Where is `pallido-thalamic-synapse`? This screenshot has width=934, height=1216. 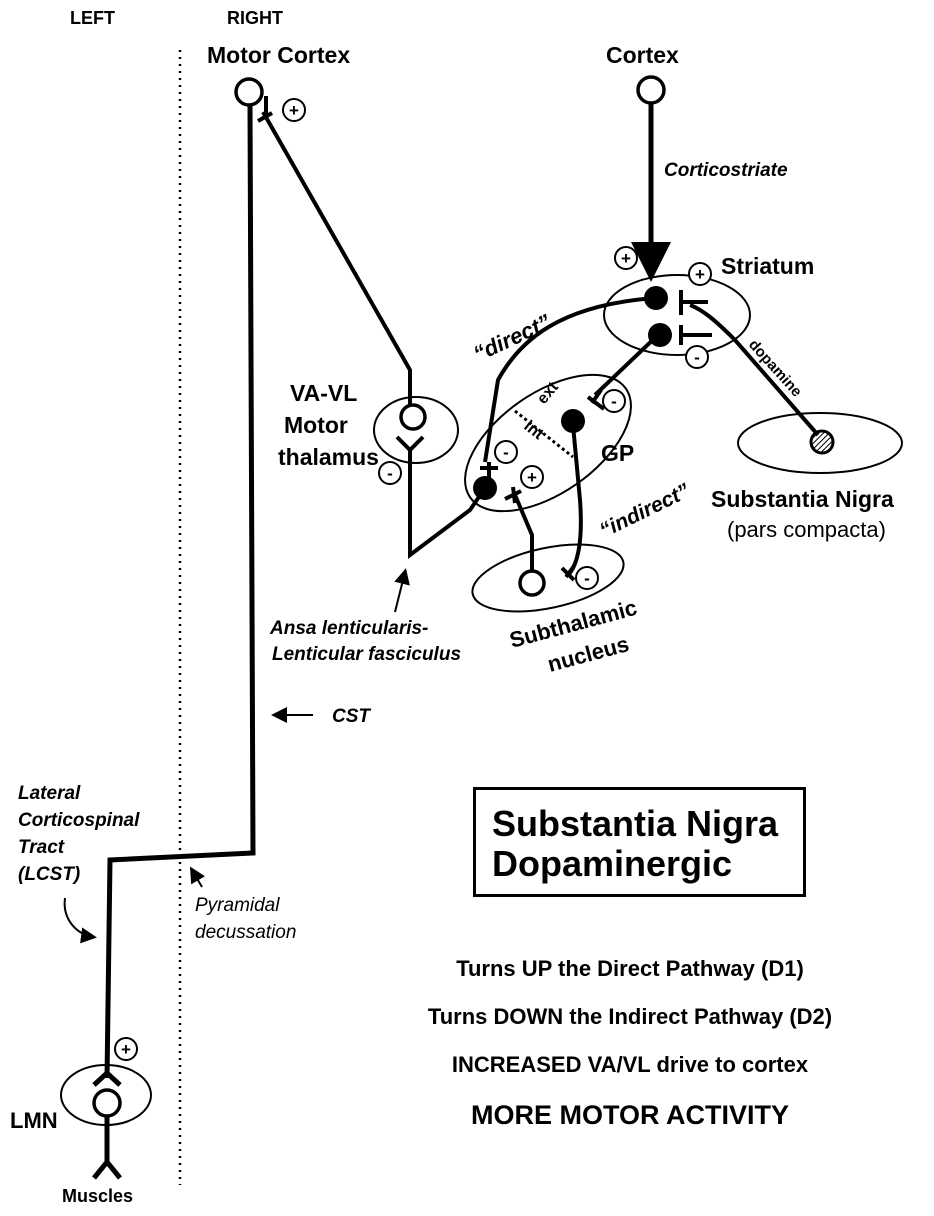 pallido-thalamic-synapse is located at coordinates (410, 444).